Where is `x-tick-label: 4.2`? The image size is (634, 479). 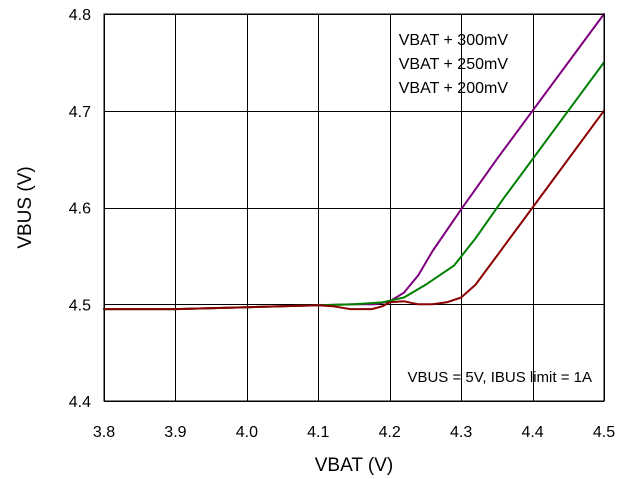 x-tick-label: 4.2 is located at coordinates (390, 432).